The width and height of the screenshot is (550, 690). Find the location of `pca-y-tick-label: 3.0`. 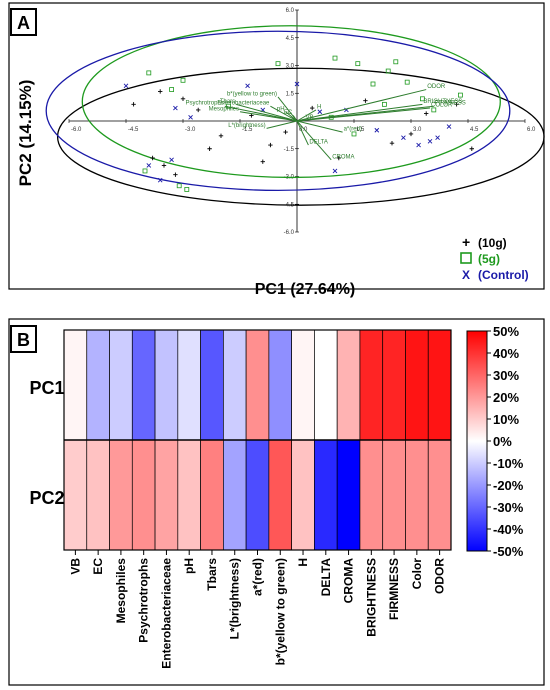

pca-y-tick-label: 3.0 is located at coordinates (290, 67).